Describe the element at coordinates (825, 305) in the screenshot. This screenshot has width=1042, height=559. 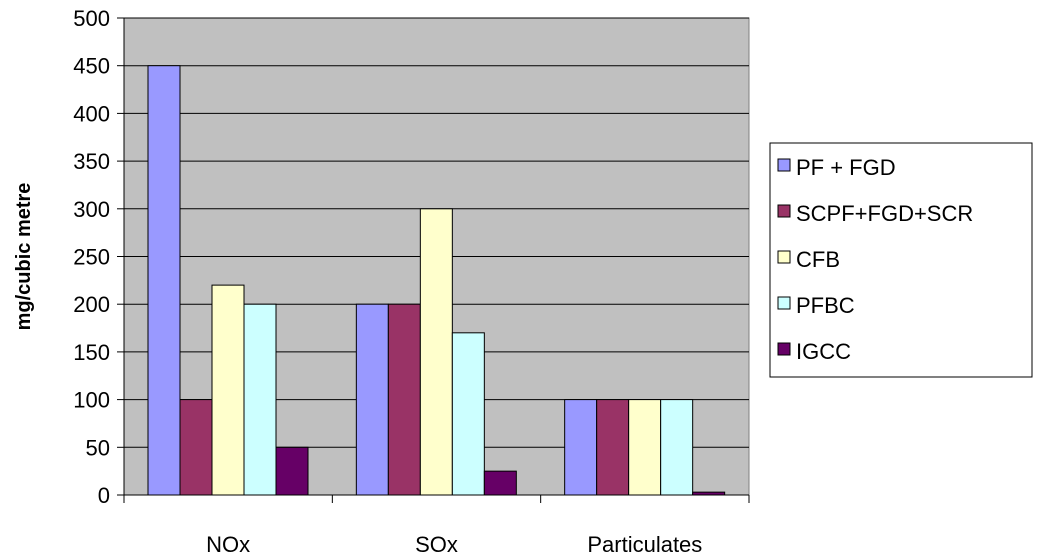
I see `legend-label: PFBC` at that location.